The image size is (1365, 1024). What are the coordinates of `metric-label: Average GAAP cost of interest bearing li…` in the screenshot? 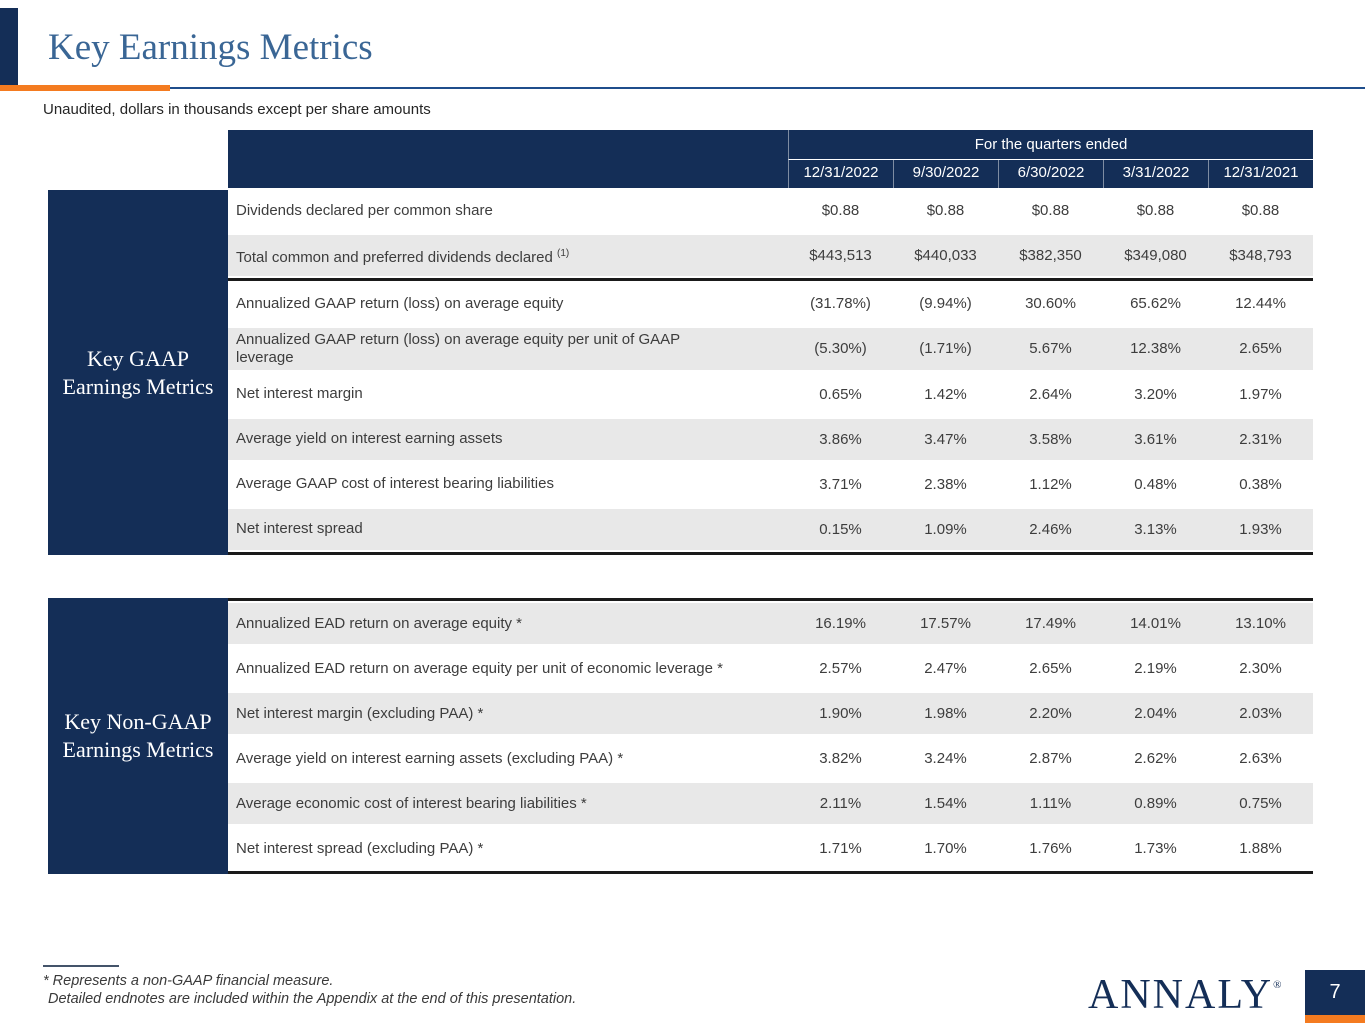 It's located at (395, 484).